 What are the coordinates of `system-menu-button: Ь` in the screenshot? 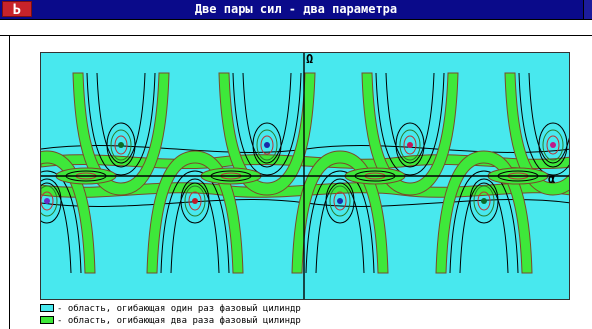 It's located at (17, 9).